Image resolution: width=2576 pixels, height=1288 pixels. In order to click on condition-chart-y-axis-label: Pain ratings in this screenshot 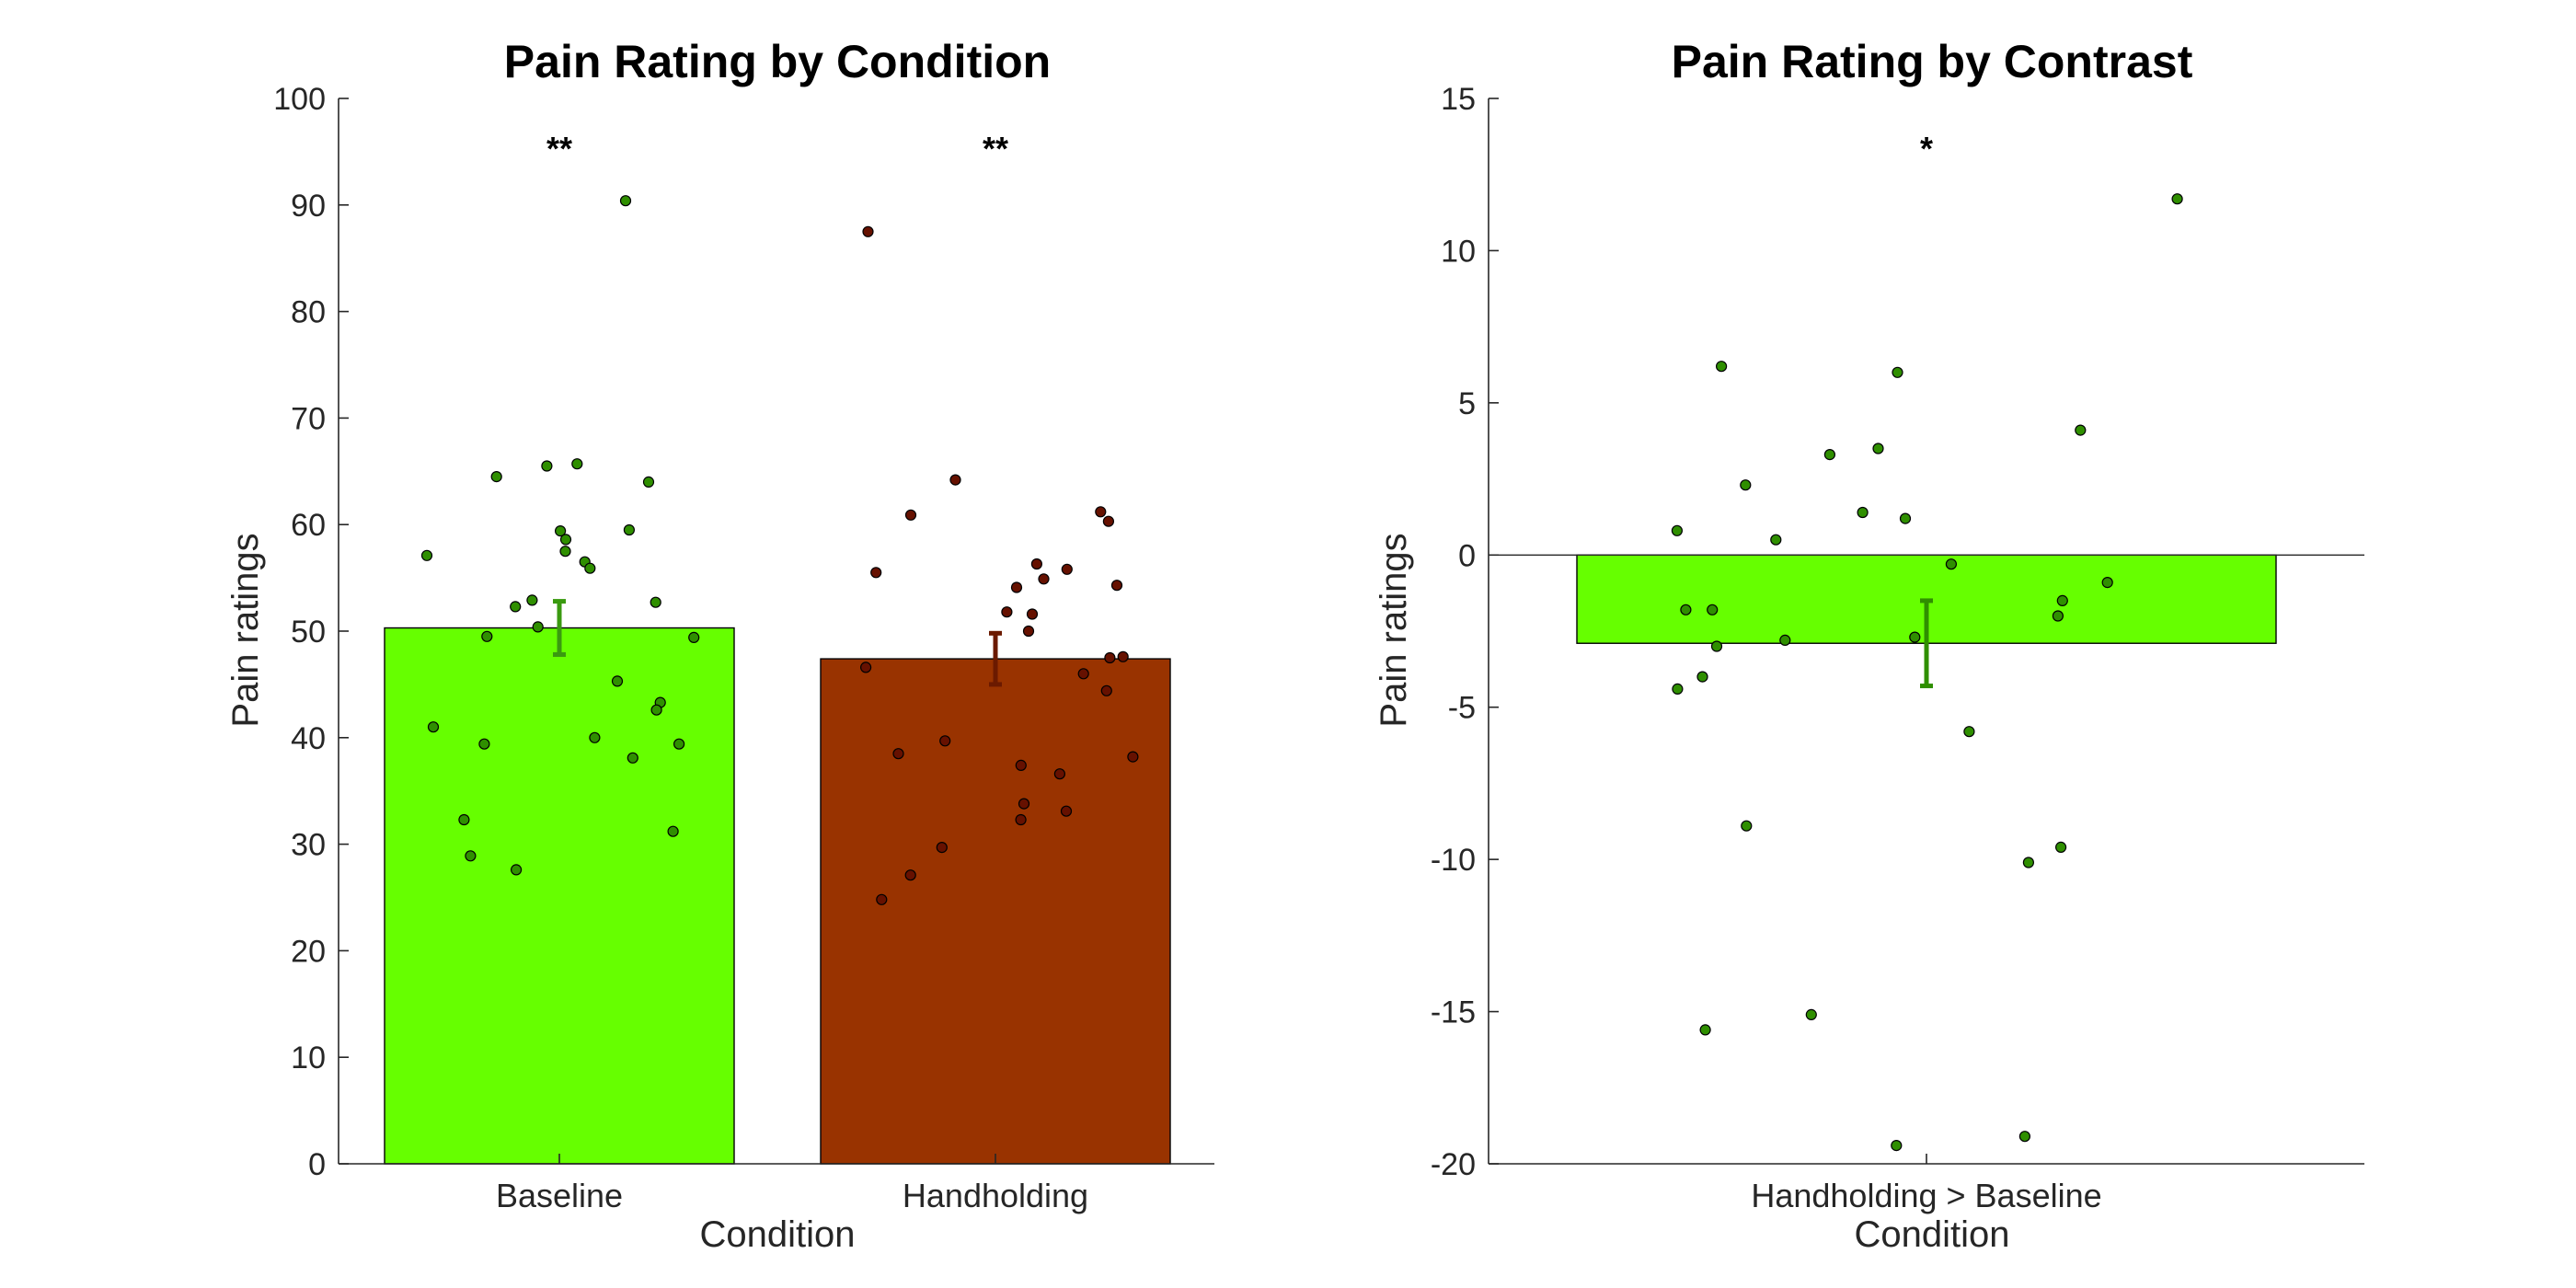, I will do `click(245, 630)`.